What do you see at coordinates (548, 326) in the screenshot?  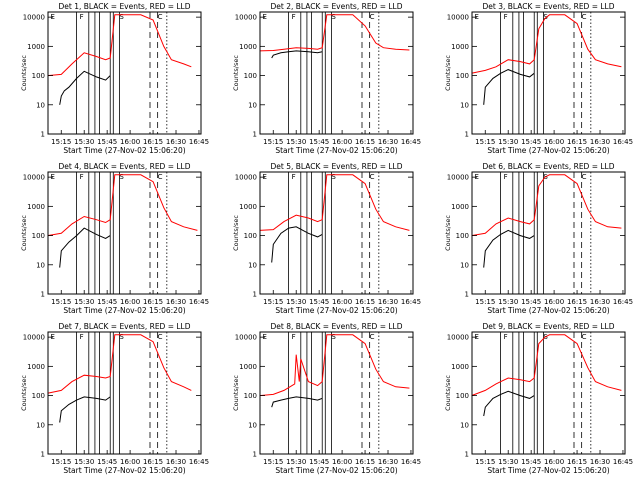 I see `panel-title: Det 9, BLACK = Events, RED = LLD` at bounding box center [548, 326].